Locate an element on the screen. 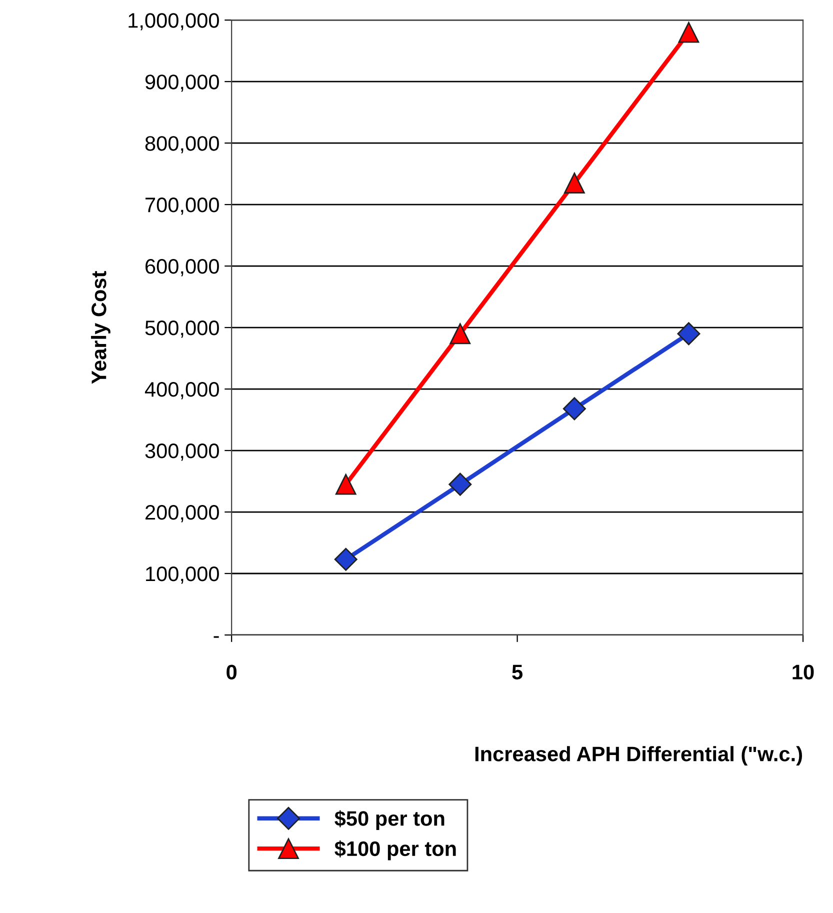 The image size is (833, 913). y-tick-label: 100,000 is located at coordinates (182, 575).